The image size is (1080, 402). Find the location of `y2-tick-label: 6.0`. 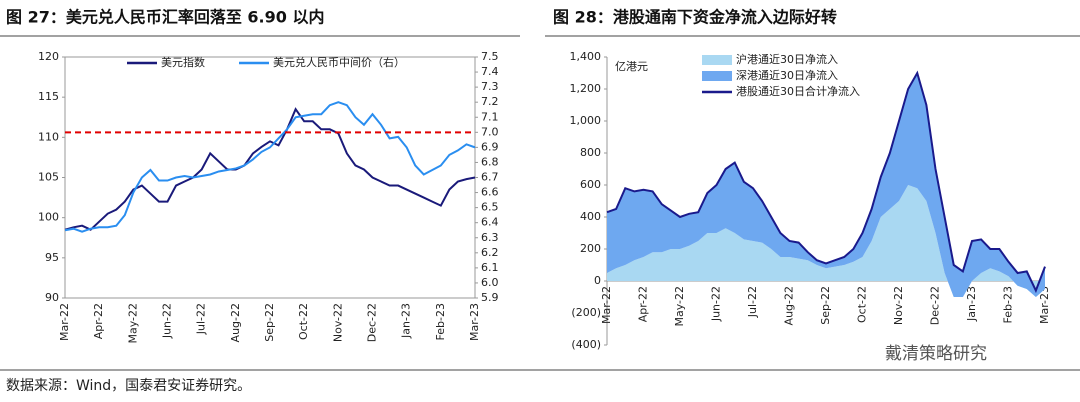

y2-tick-label: 6.0 is located at coordinates (490, 282).